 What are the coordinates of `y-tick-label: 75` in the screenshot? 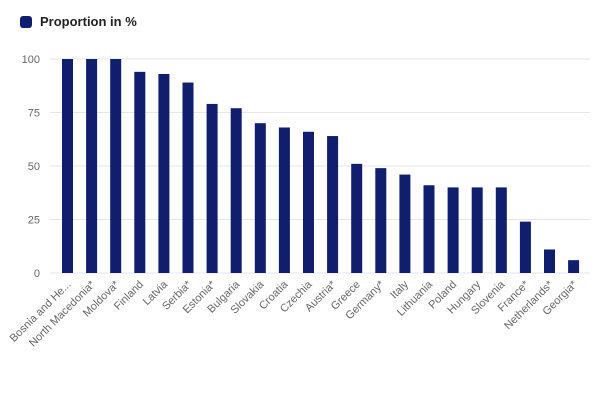 It's located at (34, 114).